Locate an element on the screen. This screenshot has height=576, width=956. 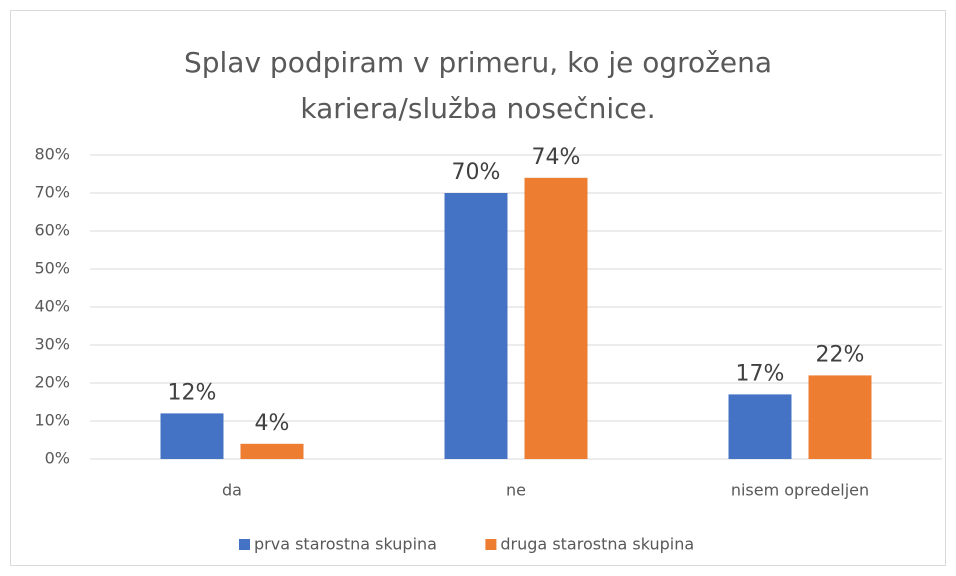
value-label: 70% is located at coordinates (476, 172).